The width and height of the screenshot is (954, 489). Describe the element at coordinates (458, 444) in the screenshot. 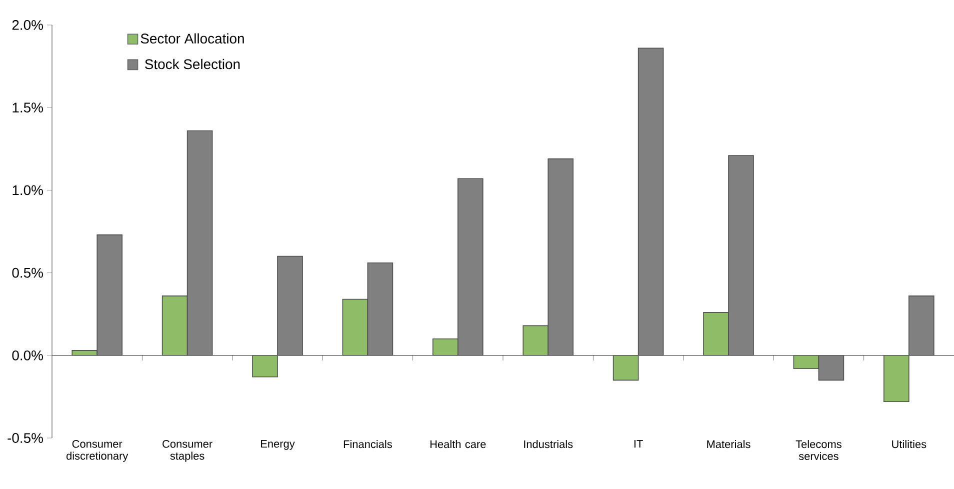

I see `x-tick-label: Health care` at that location.